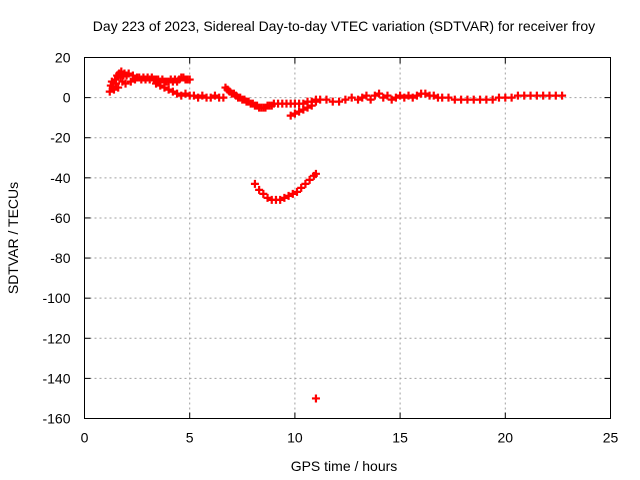 Image resolution: width=640 pixels, height=480 pixels. What do you see at coordinates (56, 338) in the screenshot?
I see `y-tick-label: -120` at bounding box center [56, 338].